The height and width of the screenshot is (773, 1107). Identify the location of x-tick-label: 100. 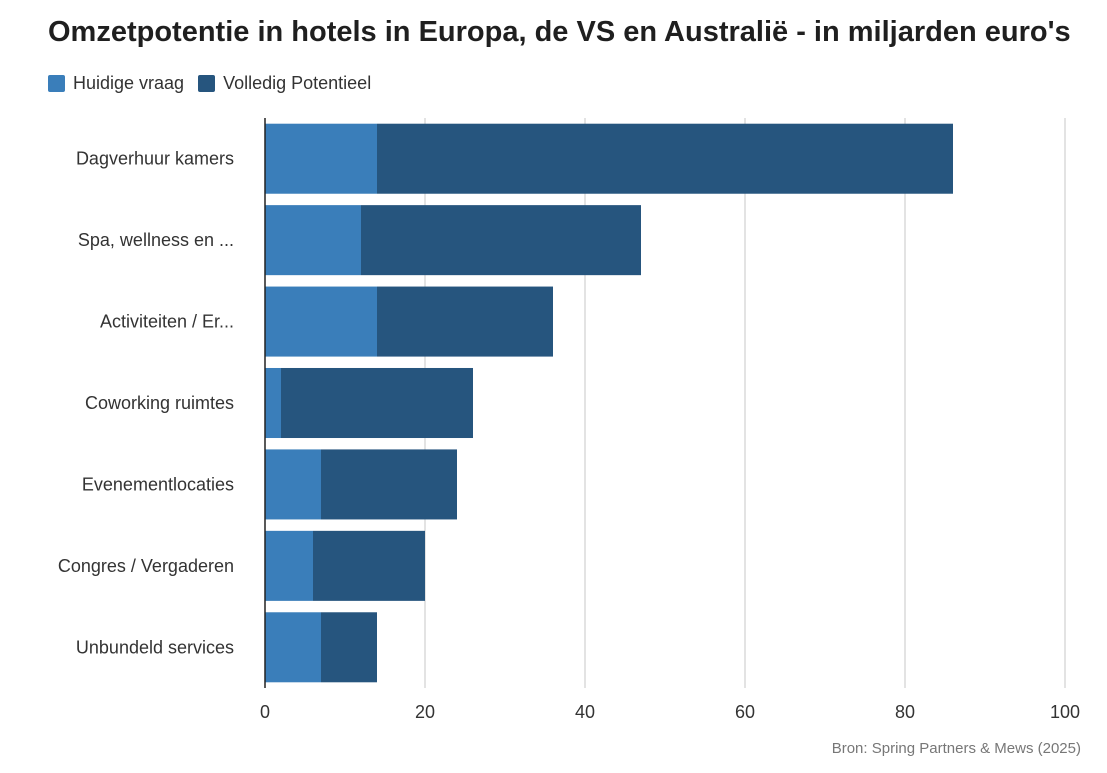
(1065, 712).